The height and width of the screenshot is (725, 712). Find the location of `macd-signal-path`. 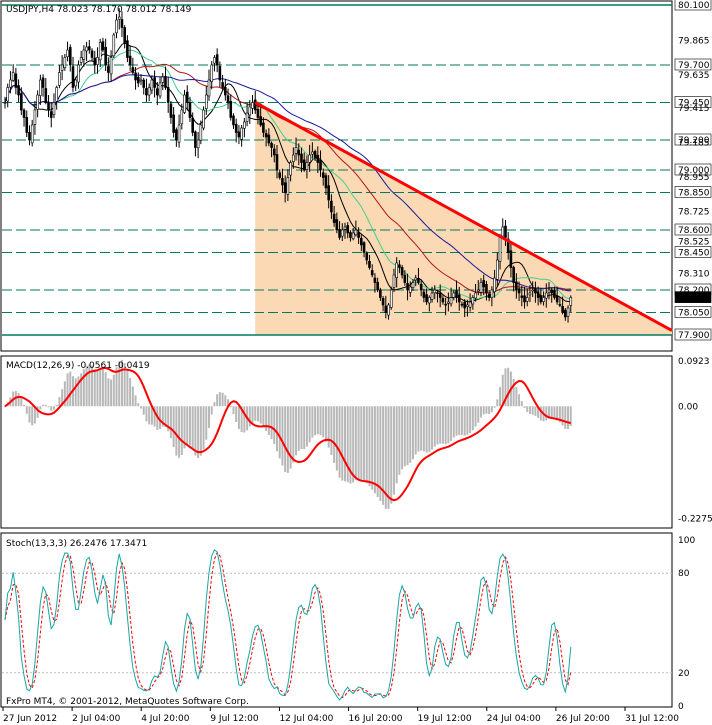

macd-signal-path is located at coordinates (288, 434).